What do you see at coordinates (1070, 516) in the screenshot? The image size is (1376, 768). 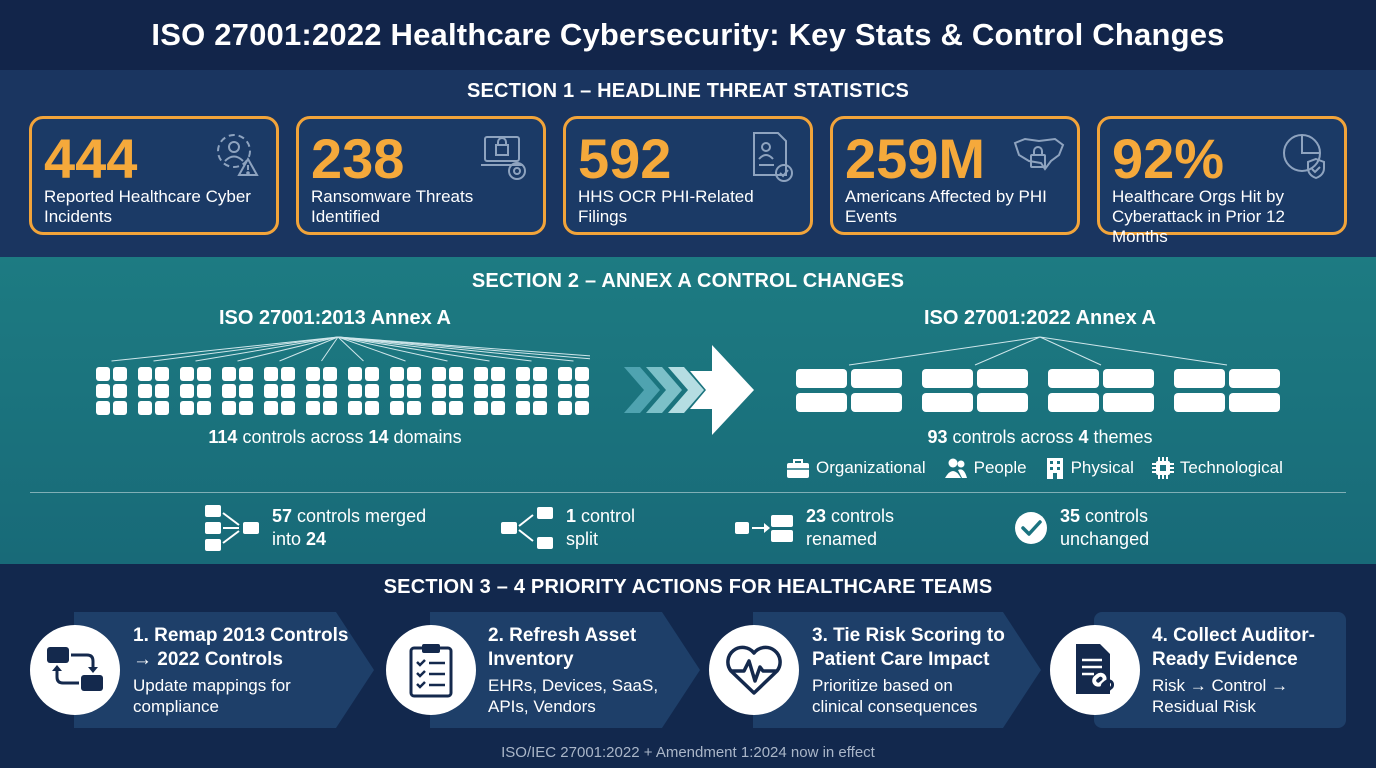 I see `unchanged-count: 35` at bounding box center [1070, 516].